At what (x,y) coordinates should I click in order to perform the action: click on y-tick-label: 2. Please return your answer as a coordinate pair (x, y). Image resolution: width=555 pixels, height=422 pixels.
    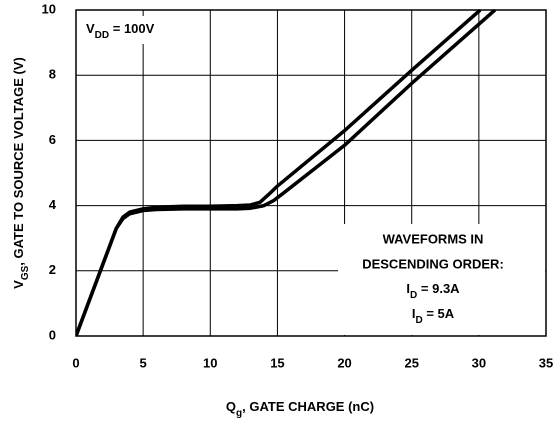
    Looking at the image, I should click on (52, 269).